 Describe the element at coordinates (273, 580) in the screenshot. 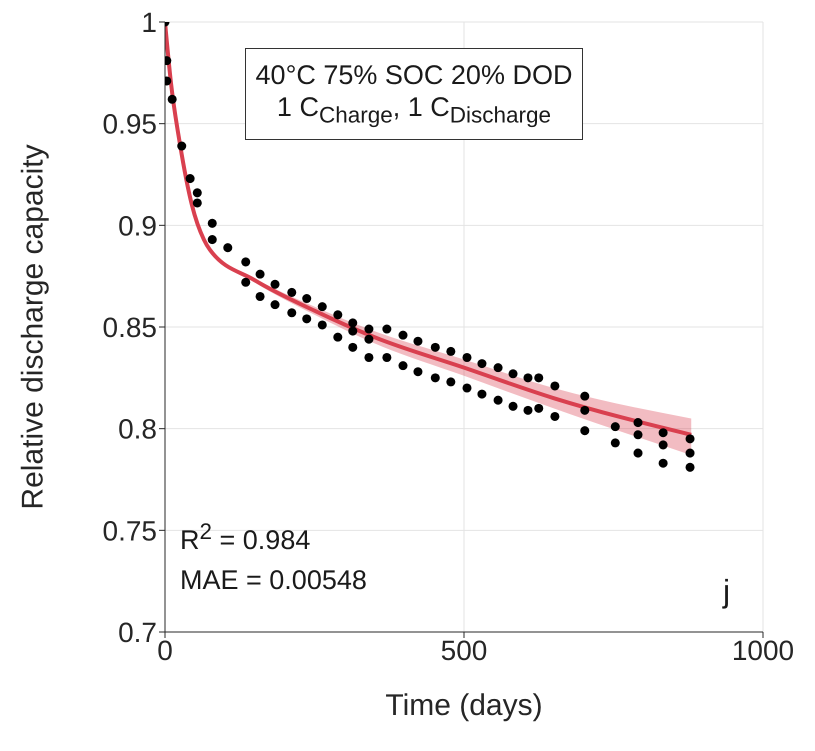

I see `annotation: MAE = 0.00548` at that location.